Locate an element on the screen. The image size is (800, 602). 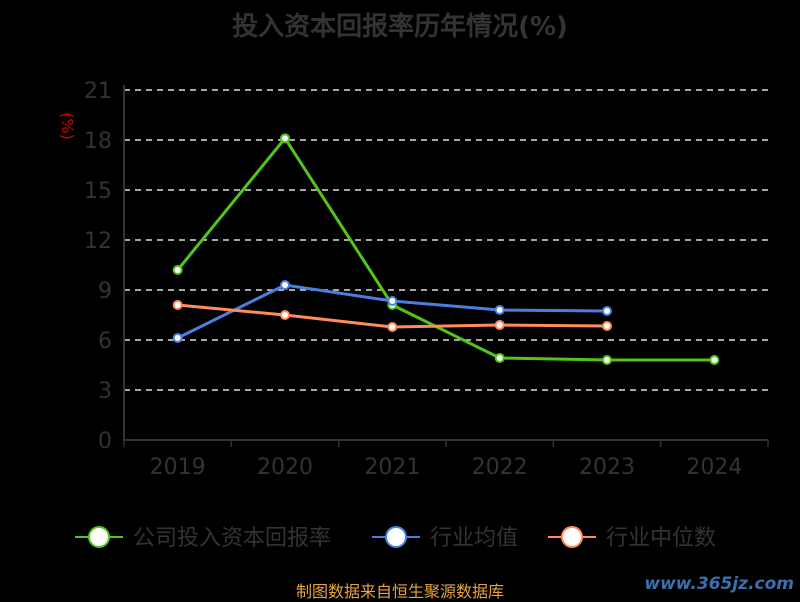
chart-title: 投入资本回报率历年情况(%) is located at coordinates (400, 27).